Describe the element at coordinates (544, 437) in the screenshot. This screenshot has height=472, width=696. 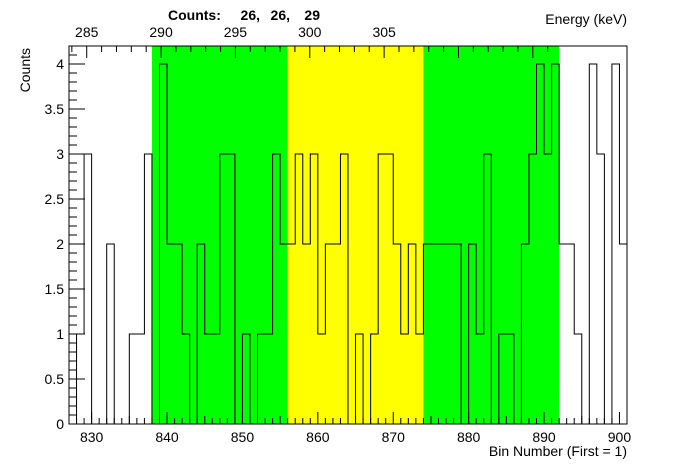
I see `x-tick-label: 890` at that location.